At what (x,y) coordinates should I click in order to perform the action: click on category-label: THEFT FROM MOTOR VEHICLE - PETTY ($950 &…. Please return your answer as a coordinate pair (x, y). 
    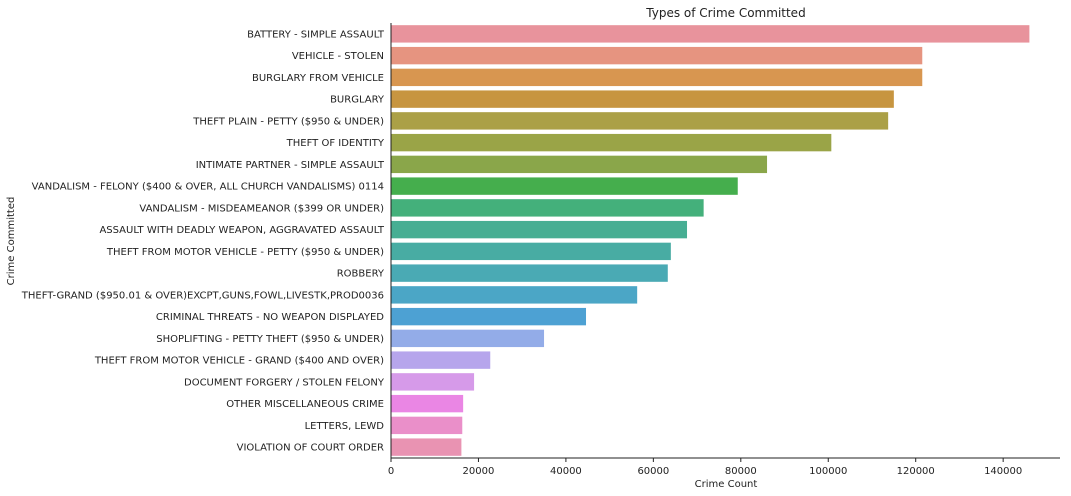
    Looking at the image, I should click on (245, 252).